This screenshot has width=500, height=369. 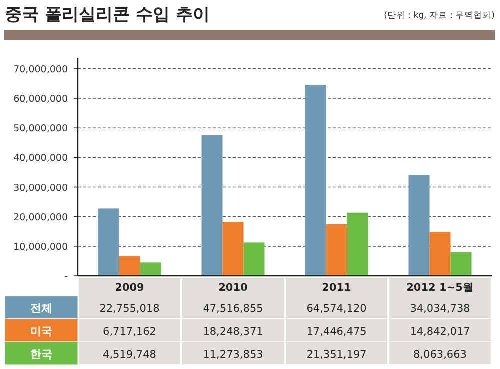 I want to click on data-label: 8,063,663, so click(x=440, y=355).